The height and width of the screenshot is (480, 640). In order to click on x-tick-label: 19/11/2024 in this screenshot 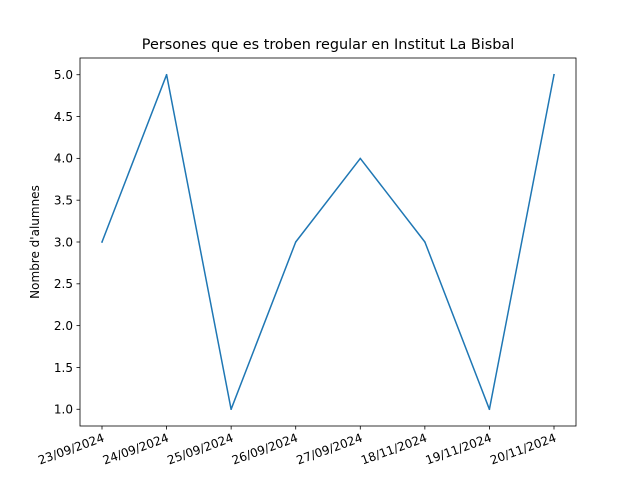, I will do `click(459, 449)`.